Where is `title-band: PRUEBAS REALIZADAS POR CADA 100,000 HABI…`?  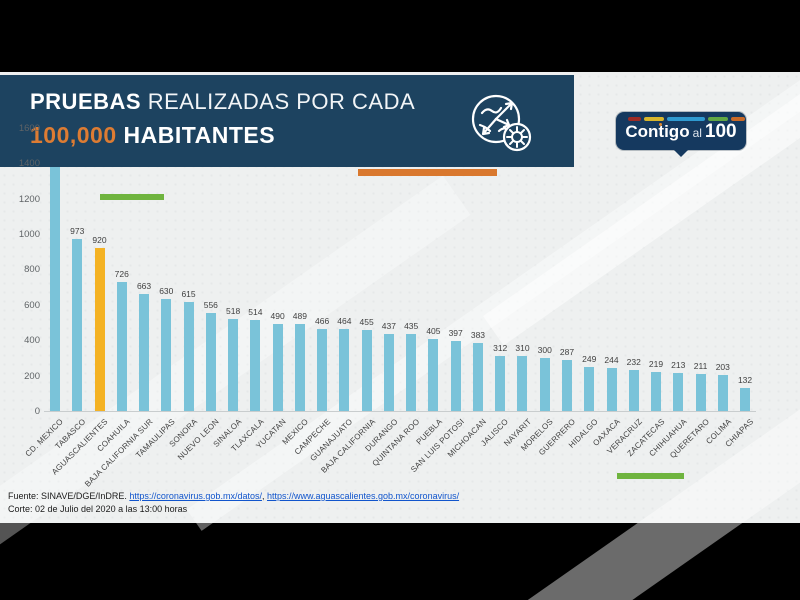
title-band: PRUEBAS REALIZADAS POR CADA 100,000 HABI… is located at coordinates (287, 121).